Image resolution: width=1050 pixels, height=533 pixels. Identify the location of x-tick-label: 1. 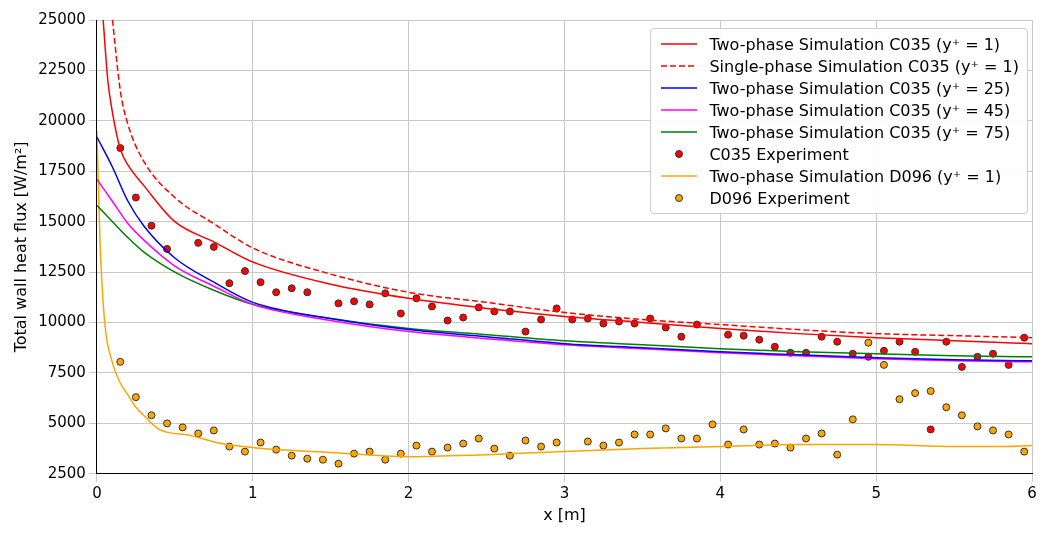
(252, 492).